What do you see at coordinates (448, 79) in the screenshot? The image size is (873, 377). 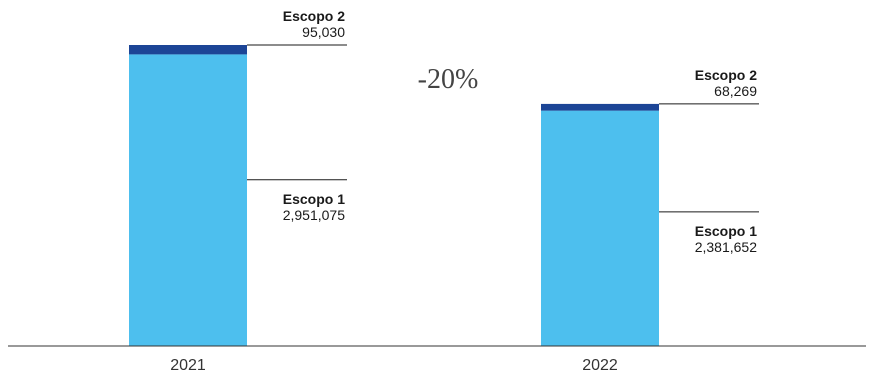 I see `change-percentage-label: -20%` at bounding box center [448, 79].